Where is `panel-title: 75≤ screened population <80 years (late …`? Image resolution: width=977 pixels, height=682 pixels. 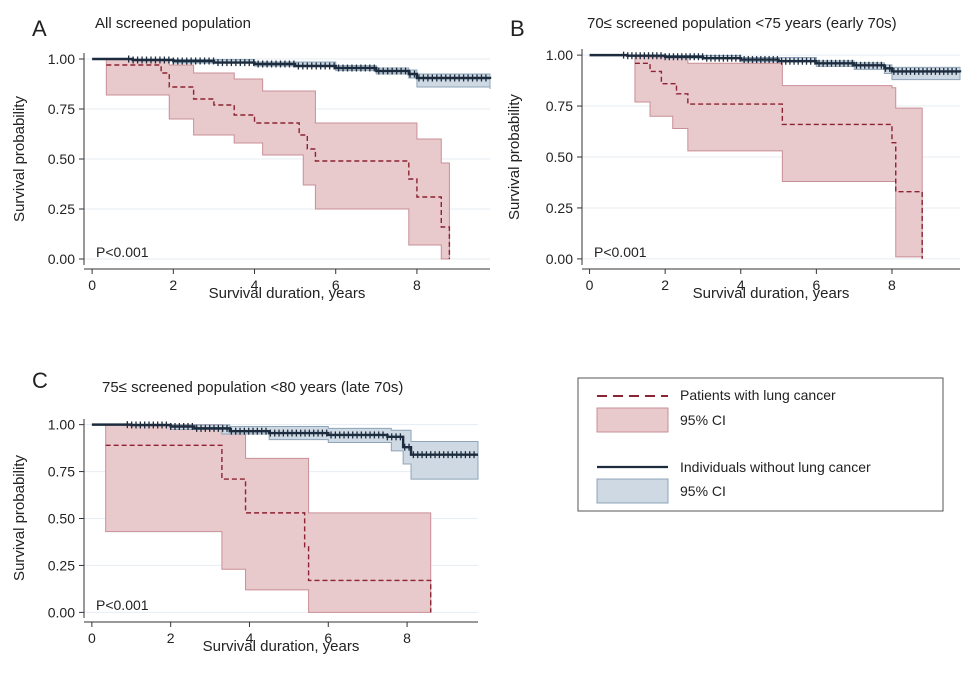 panel-title: 75≤ screened population <80 years (late … is located at coordinates (252, 387).